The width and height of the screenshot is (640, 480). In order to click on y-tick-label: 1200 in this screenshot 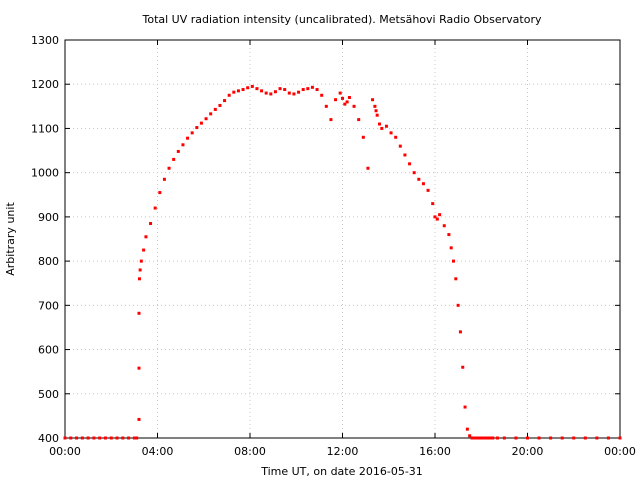, I will do `click(45, 84)`.